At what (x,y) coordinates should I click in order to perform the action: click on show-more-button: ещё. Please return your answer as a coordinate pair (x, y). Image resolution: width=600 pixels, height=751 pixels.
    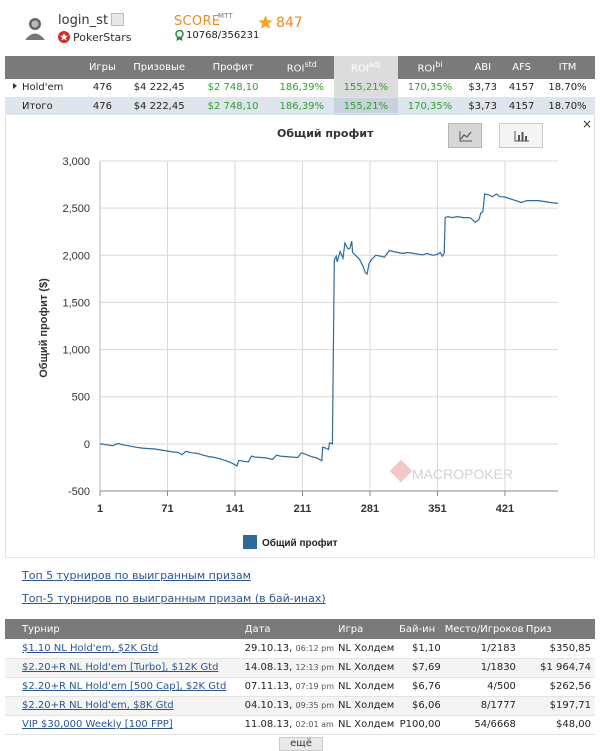
    Looking at the image, I should click on (301, 744).